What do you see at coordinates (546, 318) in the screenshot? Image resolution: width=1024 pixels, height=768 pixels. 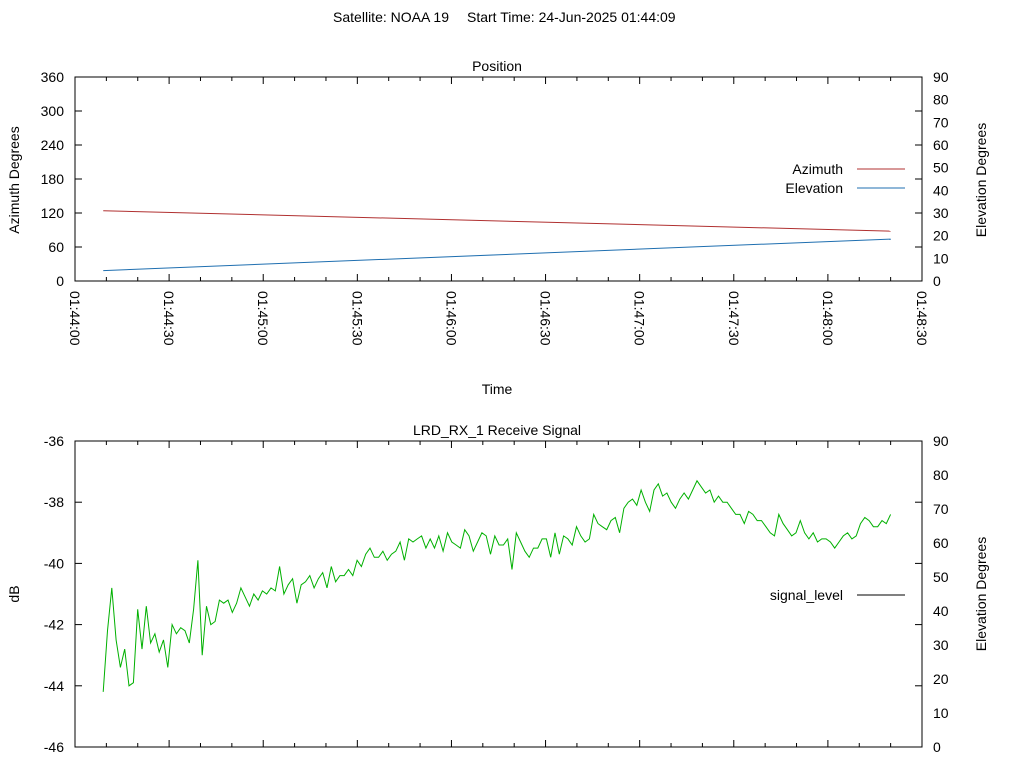 I see `position-x-tick-label: 01:46:30` at bounding box center [546, 318].